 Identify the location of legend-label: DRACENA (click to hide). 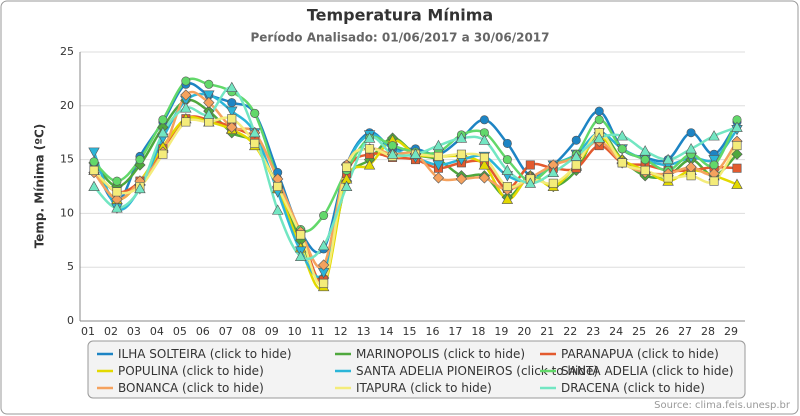
(633, 388).